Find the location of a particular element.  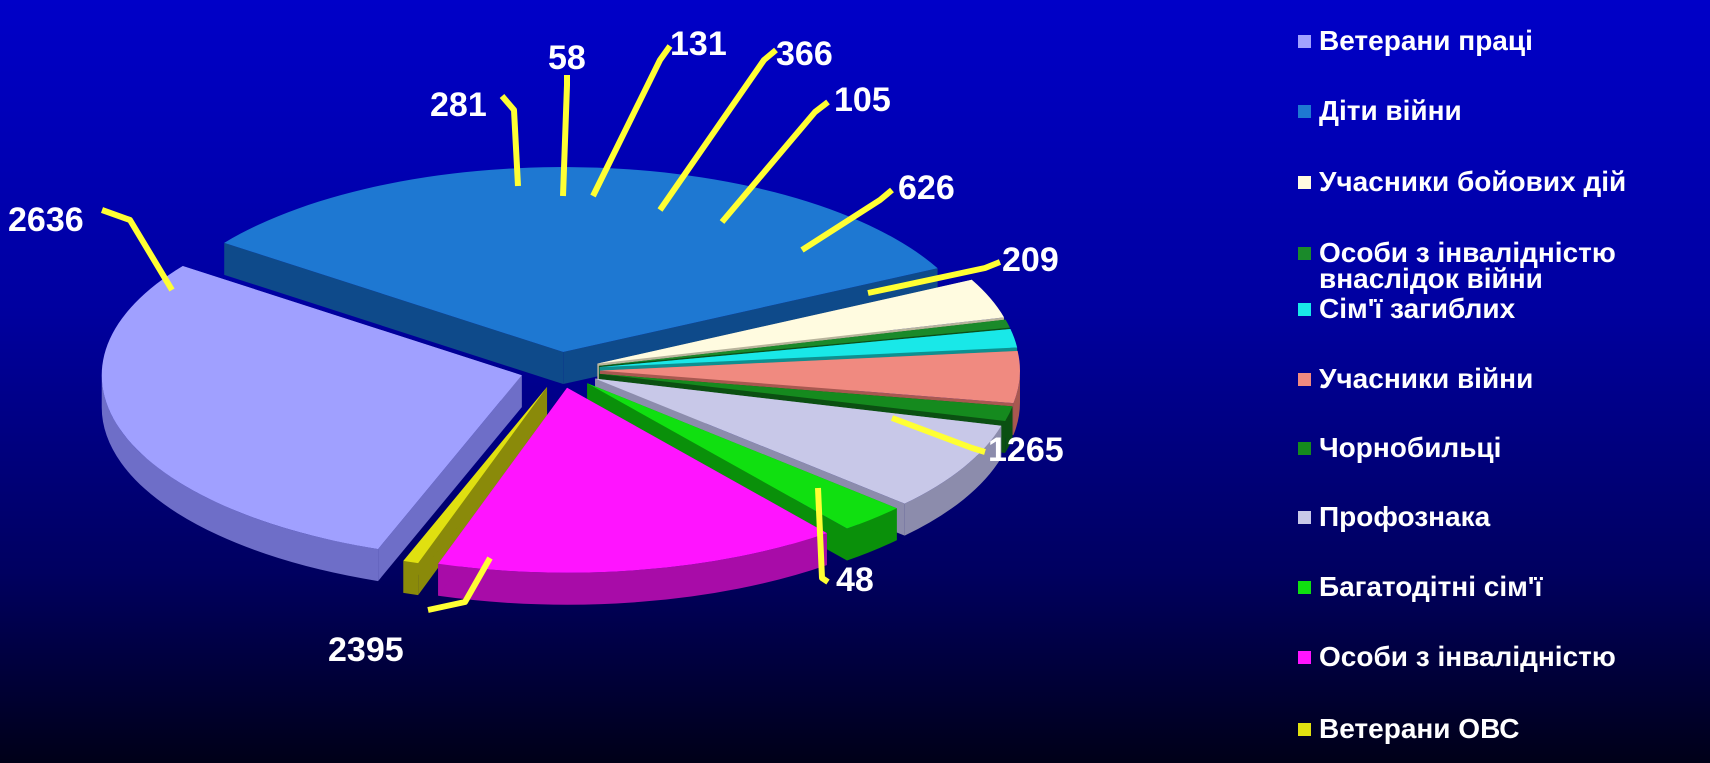

legend-item: Особи з інвалідністю внаслідок війни is located at coordinates (1457, 265).